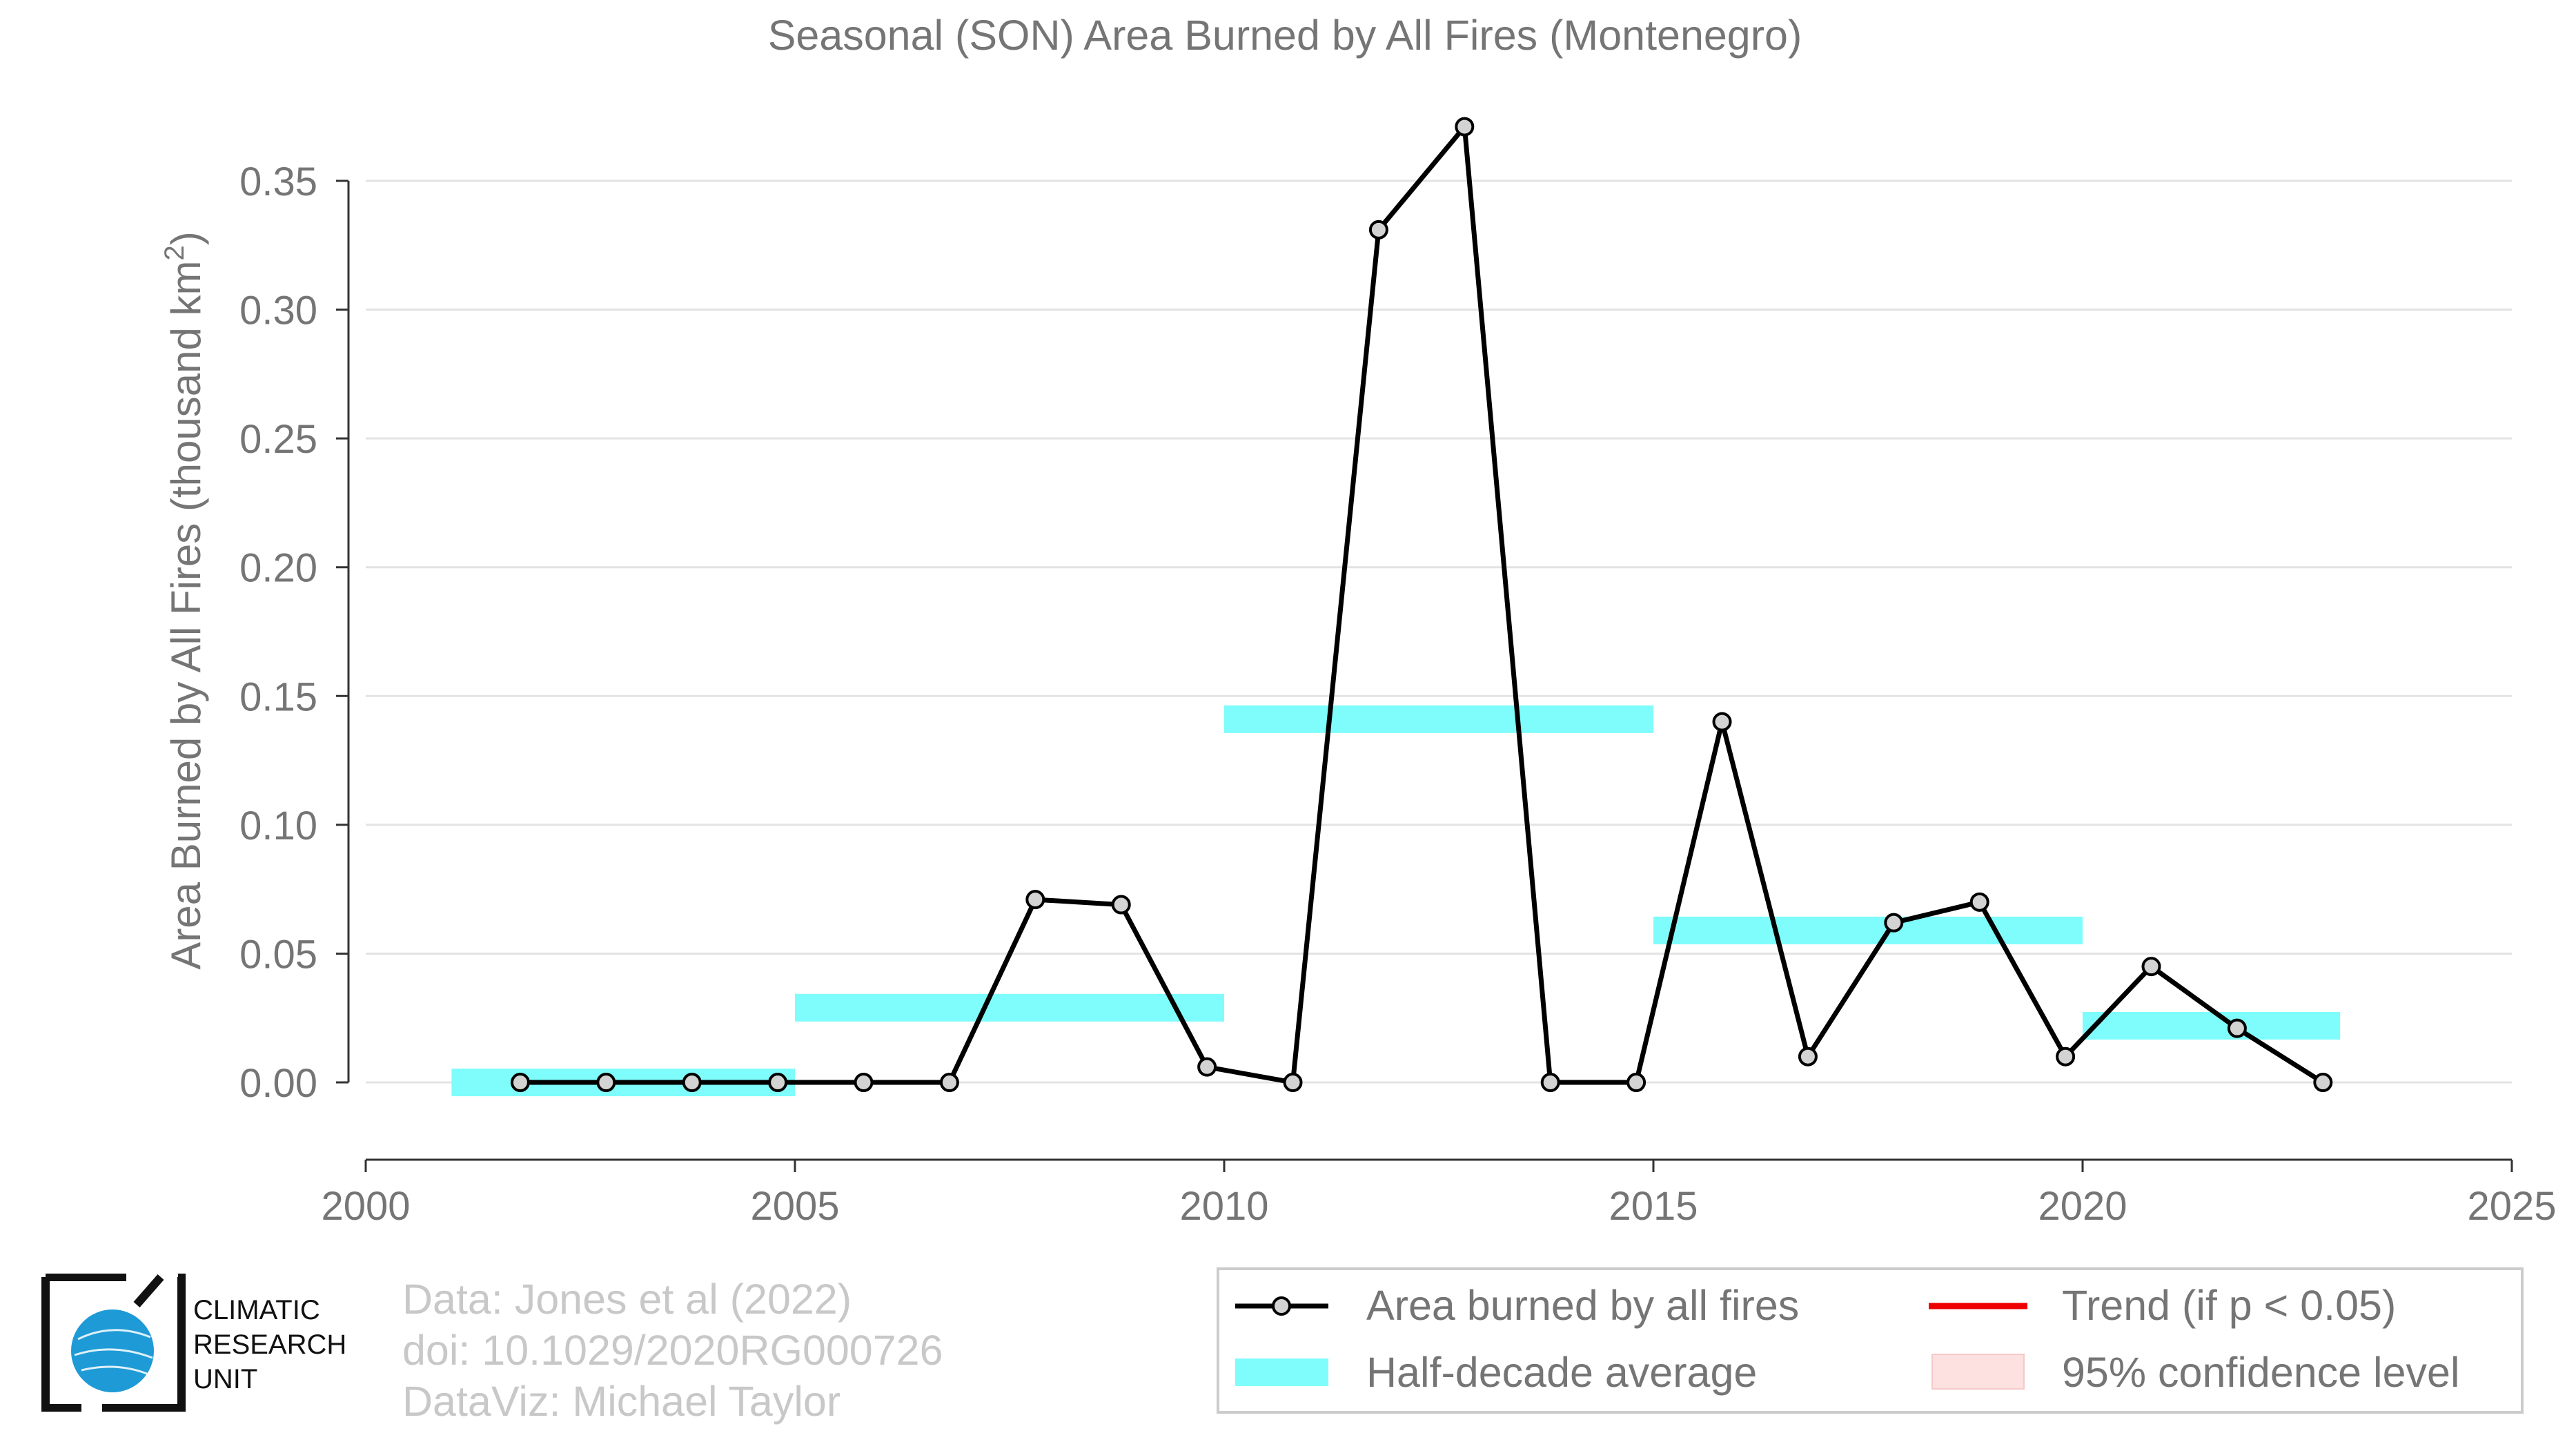 The width and height of the screenshot is (2576, 1451). What do you see at coordinates (794, 1206) in the screenshot?
I see `x-tick-label: 2005` at bounding box center [794, 1206].